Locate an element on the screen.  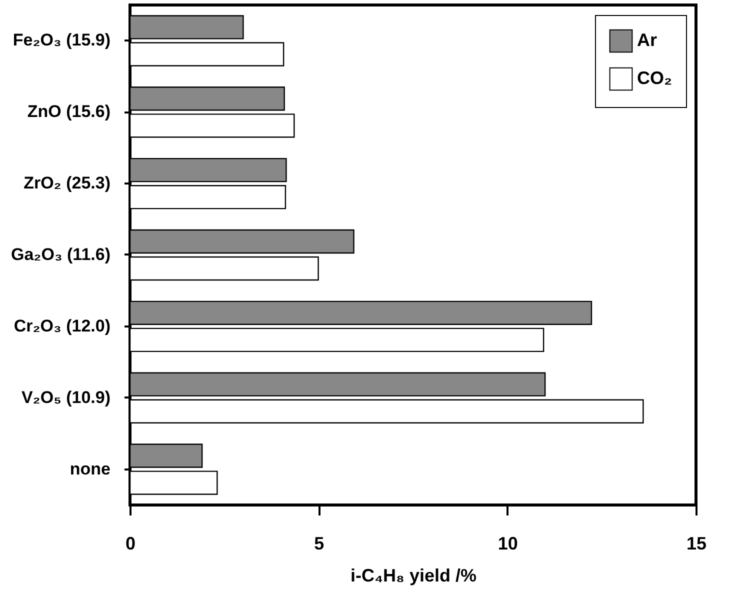
y-tick-label: Fe₂O₃ (15.9) is located at coordinates (61, 40).